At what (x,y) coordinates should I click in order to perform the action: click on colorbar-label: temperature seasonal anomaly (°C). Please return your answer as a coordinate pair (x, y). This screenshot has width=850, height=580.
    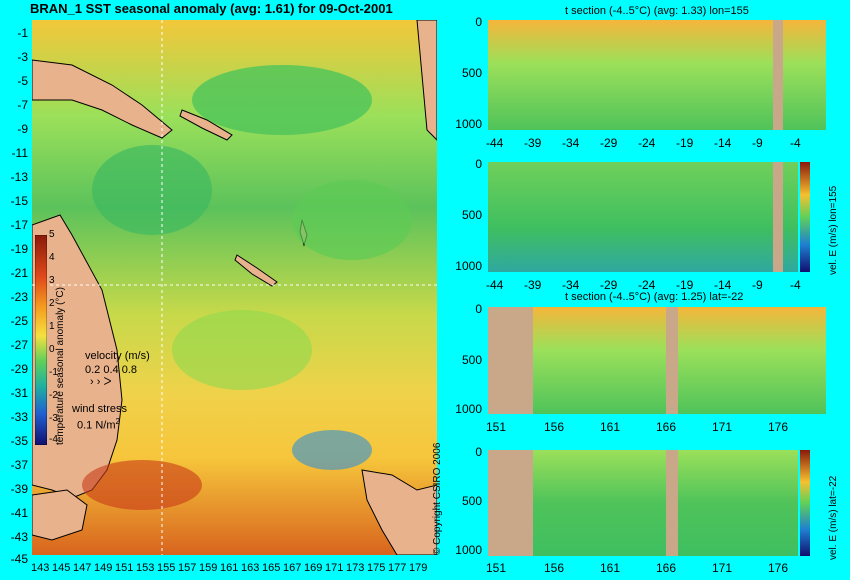
    Looking at the image, I should click on (60, 366).